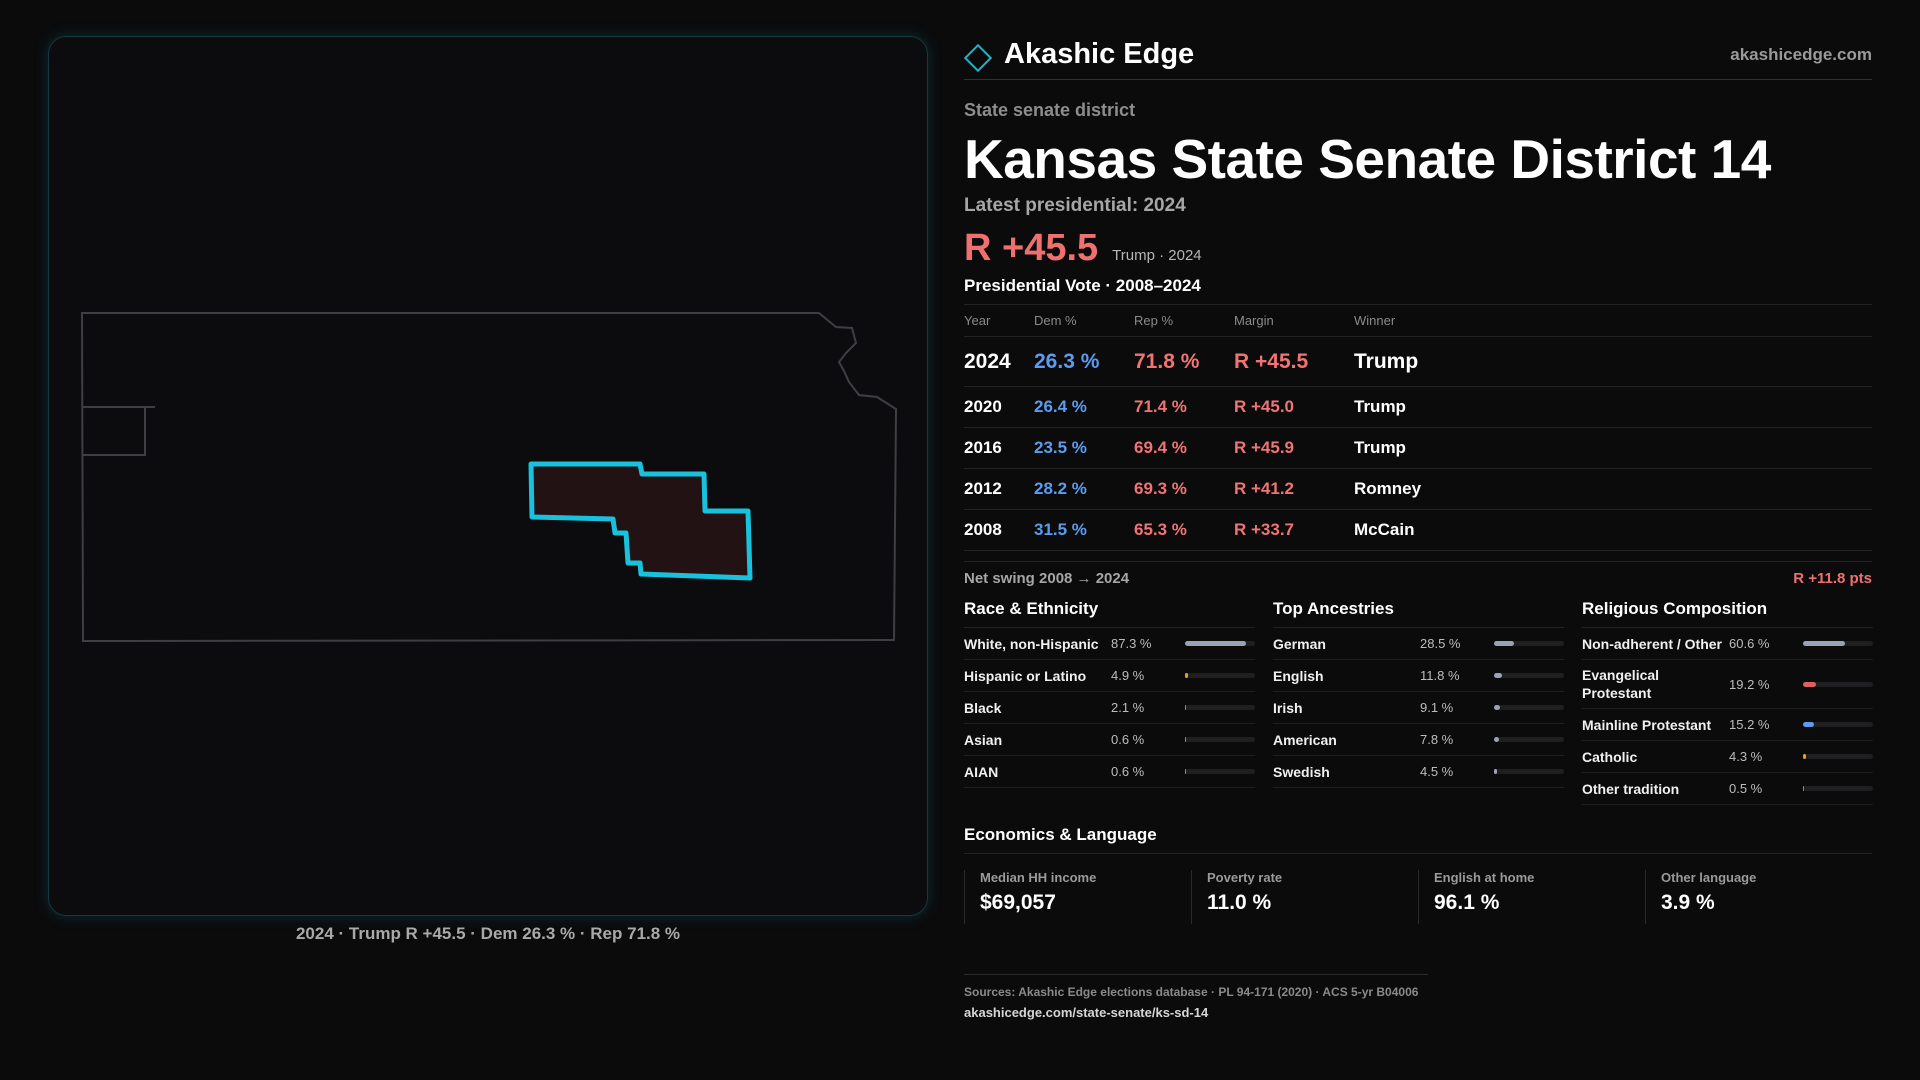 This screenshot has width=1920, height=1080. Describe the element at coordinates (999, 407) in the screenshot. I see `row-year: 2020` at that location.